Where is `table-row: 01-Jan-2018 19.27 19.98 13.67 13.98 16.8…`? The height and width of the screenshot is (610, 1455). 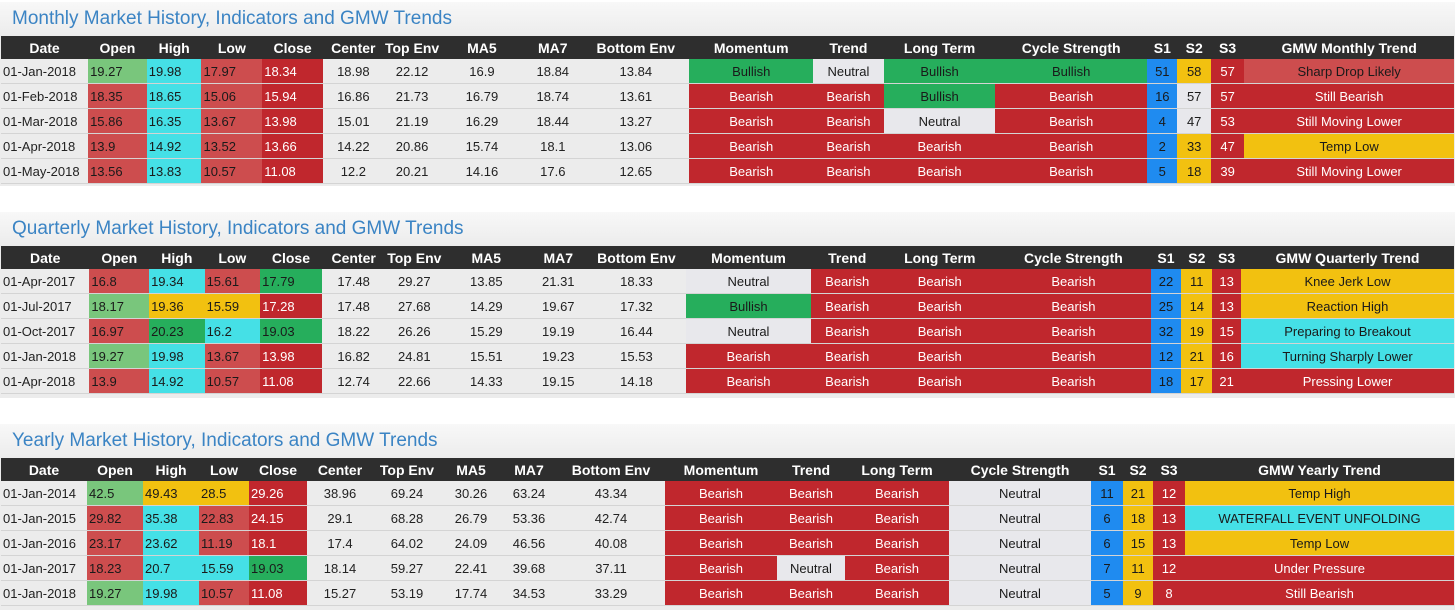 table-row: 01-Jan-2018 19.27 19.98 13.67 13.98 16.8… is located at coordinates (727, 356).